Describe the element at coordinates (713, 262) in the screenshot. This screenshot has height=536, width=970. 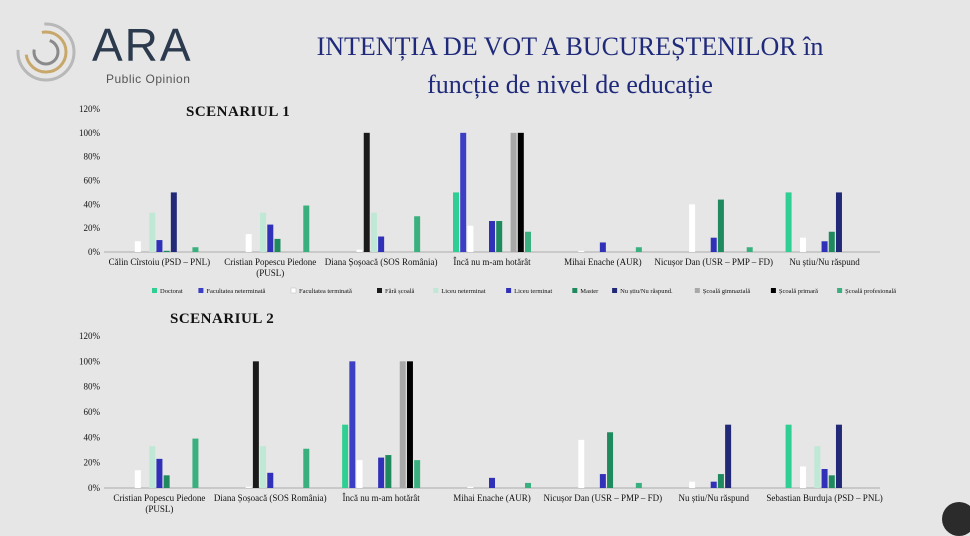
I see `x-tick-label-line: Nicușor Dan (USR – PMP – FD)` at that location.